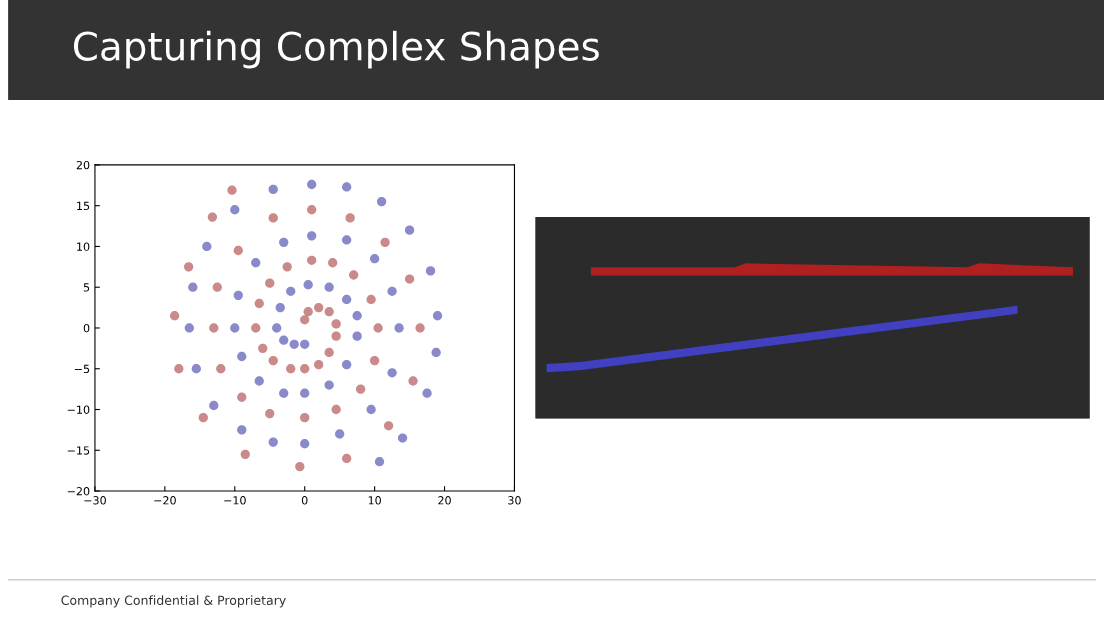 The width and height of the screenshot is (1104, 620). What do you see at coordinates (78, 409) in the screenshot?
I see `y-tick-label: −10` at bounding box center [78, 409].